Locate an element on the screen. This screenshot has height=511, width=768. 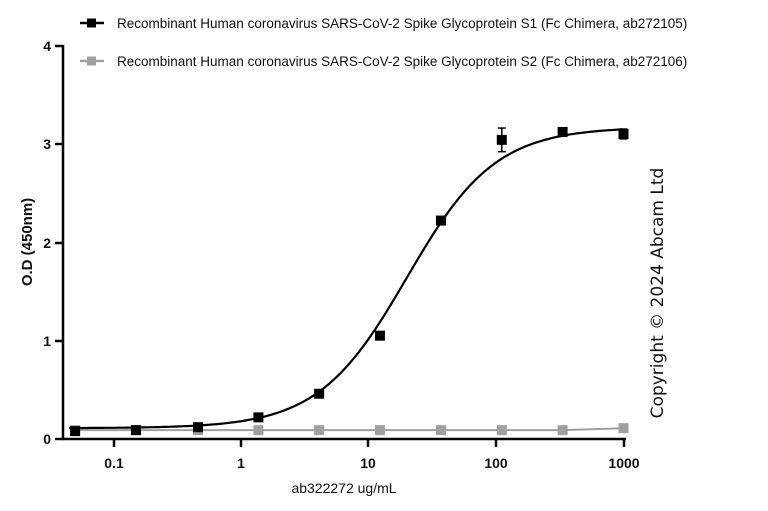
y-tick-label: 4 is located at coordinates (47, 46).